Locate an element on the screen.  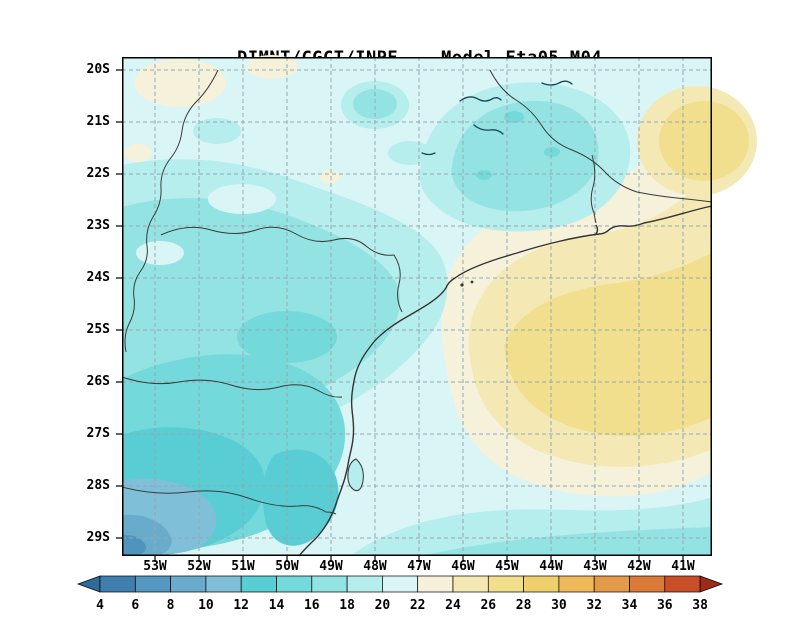
colorbar: 4 6 8 10 12 14 16 18 20 22 24 26 28 30 32 34 36 38 is located at coordinates (400, 594).